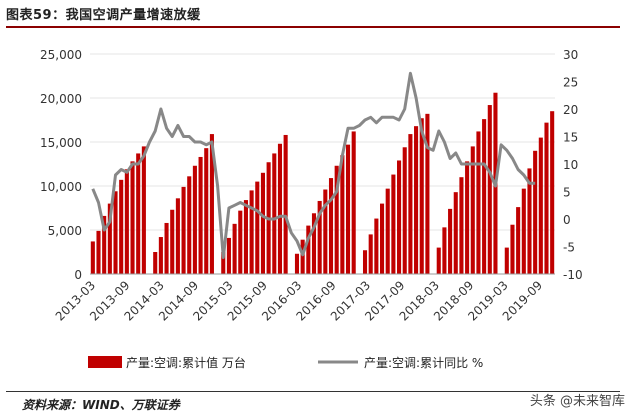 The image size is (633, 418). Describe the element at coordinates (101, 405) in the screenshot. I see `source-note: 资料来源：WIND、万联证券` at that location.